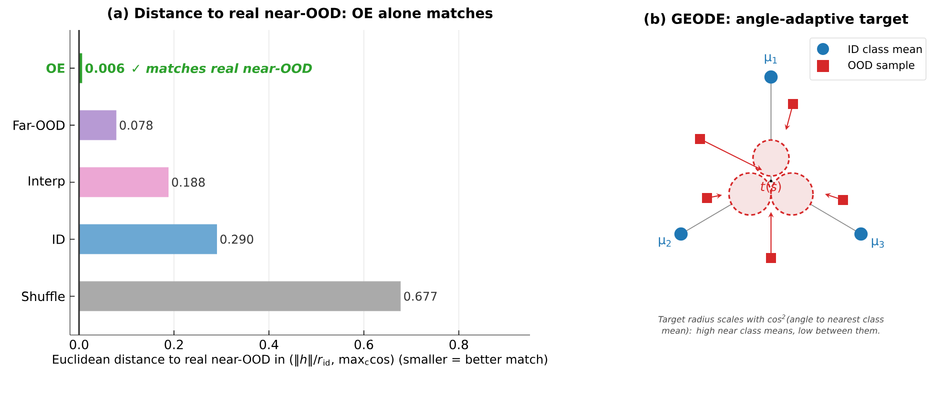  I want to click on text: μ$_{1}$, so click(770, 59).